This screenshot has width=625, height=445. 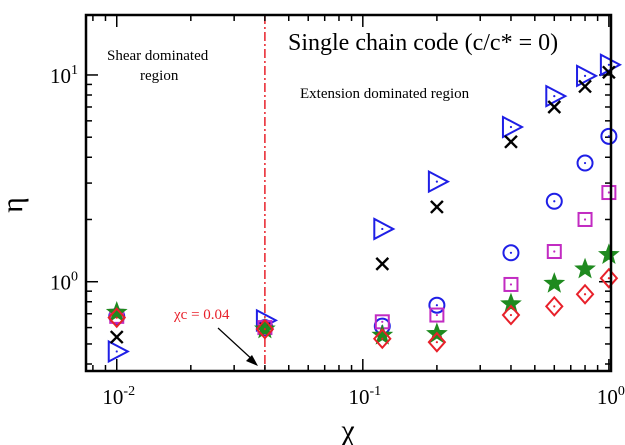 What do you see at coordinates (159, 76) in the screenshot?
I see `shear-region-label-line2: region` at bounding box center [159, 76].